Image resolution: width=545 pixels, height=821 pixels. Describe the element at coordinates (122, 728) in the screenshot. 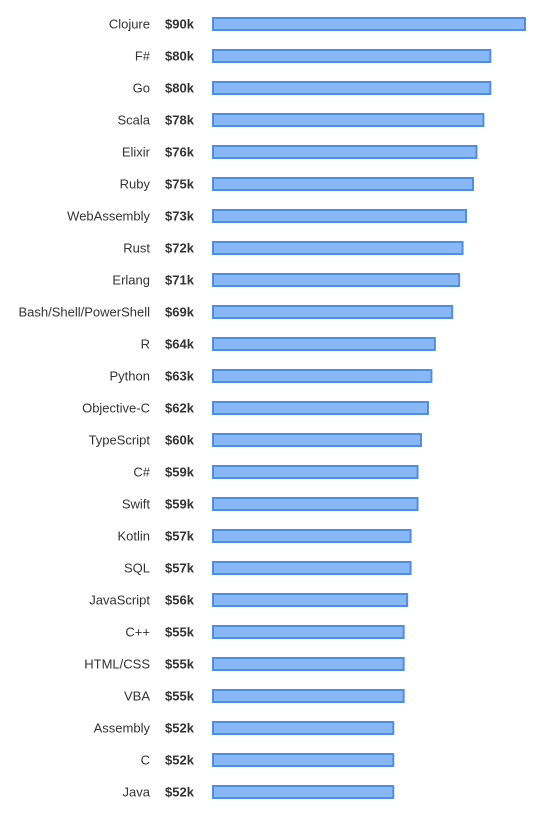

I see `category-label: Assembly` at that location.